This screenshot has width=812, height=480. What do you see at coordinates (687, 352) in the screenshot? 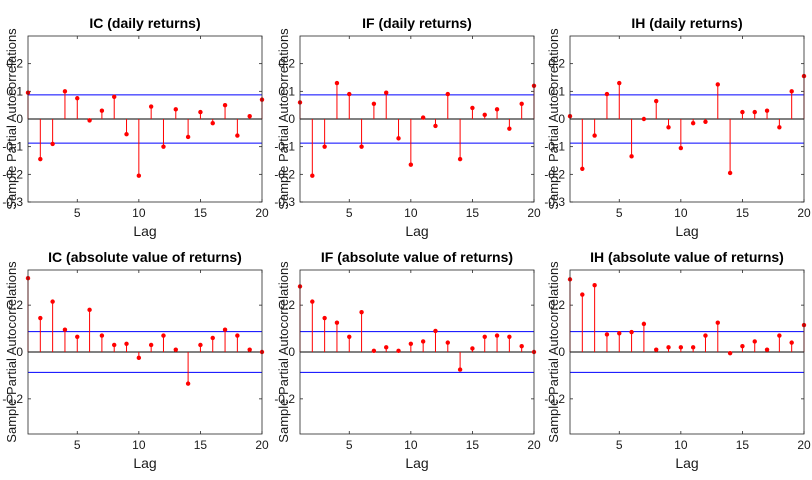
I see `ih-absolute-axes-box` at bounding box center [687, 352].